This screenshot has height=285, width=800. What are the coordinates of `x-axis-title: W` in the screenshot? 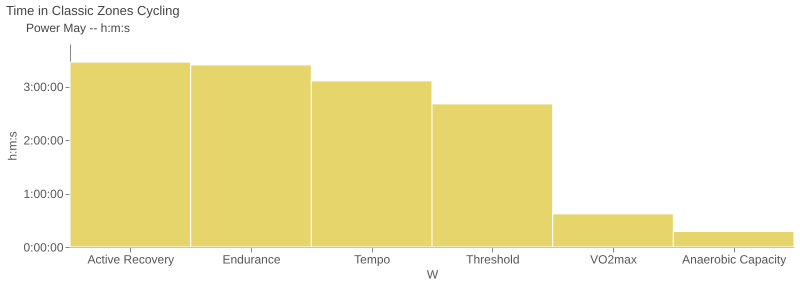 It's located at (432, 275).